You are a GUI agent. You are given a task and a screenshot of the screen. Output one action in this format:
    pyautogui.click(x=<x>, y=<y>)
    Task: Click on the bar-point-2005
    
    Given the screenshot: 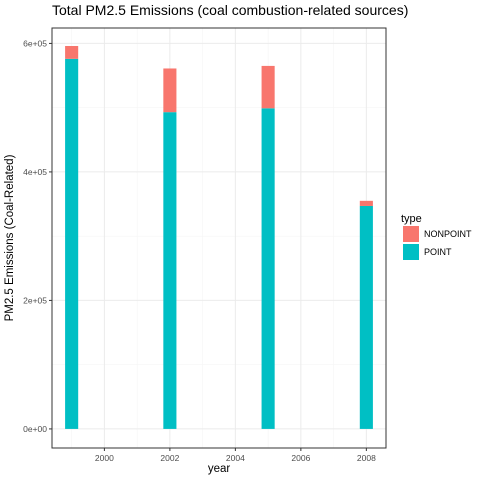 What is the action you would take?
    pyautogui.click(x=268, y=268)
    